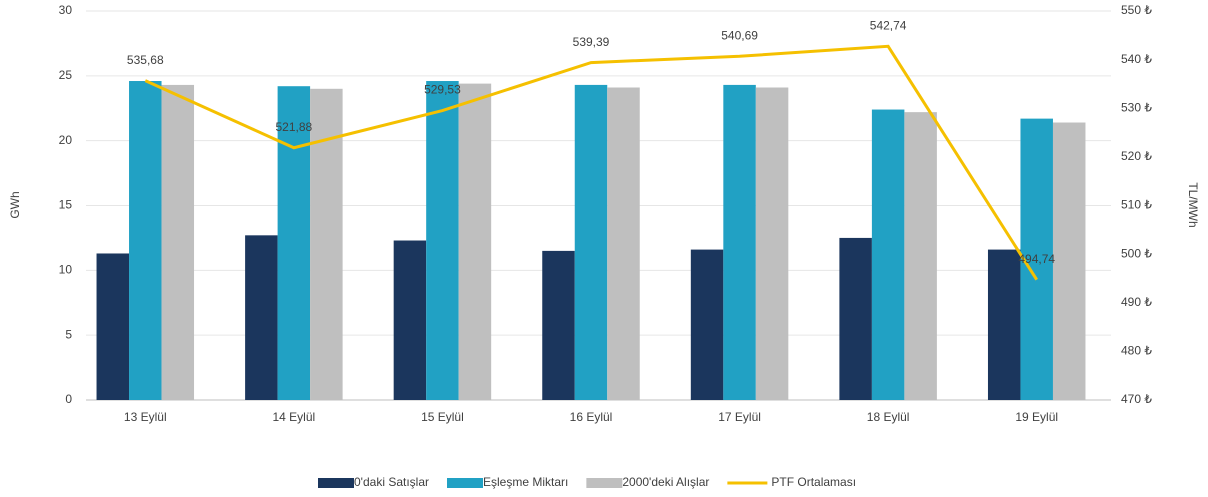 The image size is (1208, 497). What do you see at coordinates (15, 204) in the screenshot?
I see `y-axis-title: GWh` at bounding box center [15, 204].